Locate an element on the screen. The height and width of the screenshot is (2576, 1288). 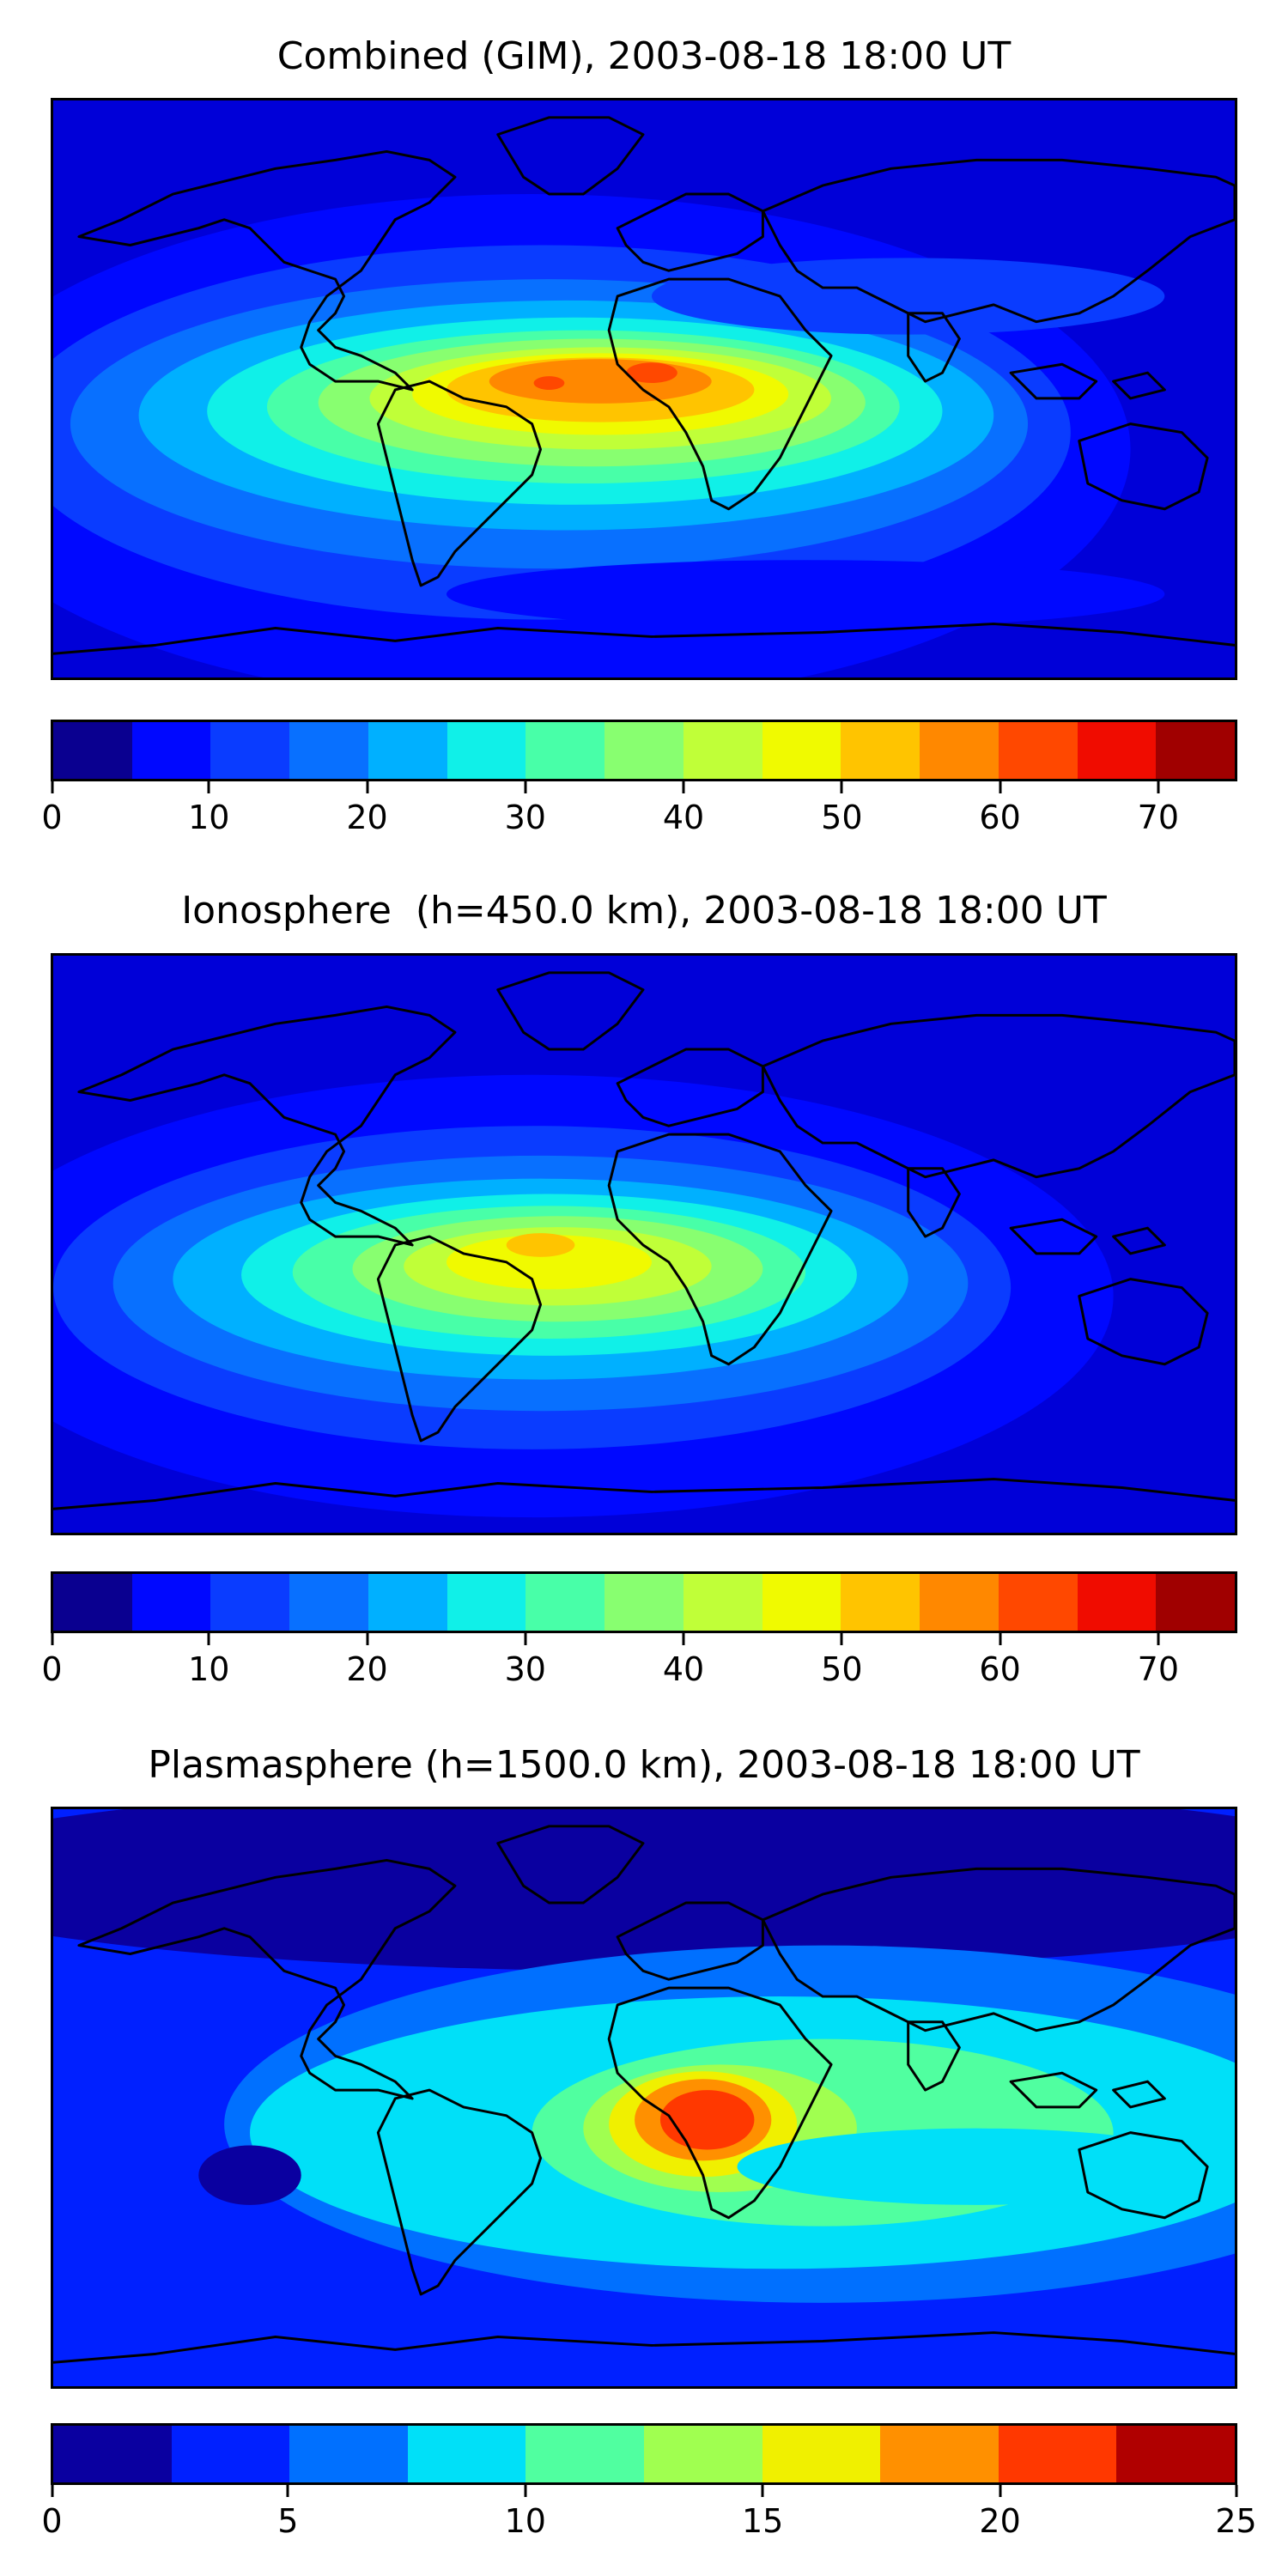
panel-1-title: Combined (GIM), 2003-08-18 18:00 UT is located at coordinates (644, 56).